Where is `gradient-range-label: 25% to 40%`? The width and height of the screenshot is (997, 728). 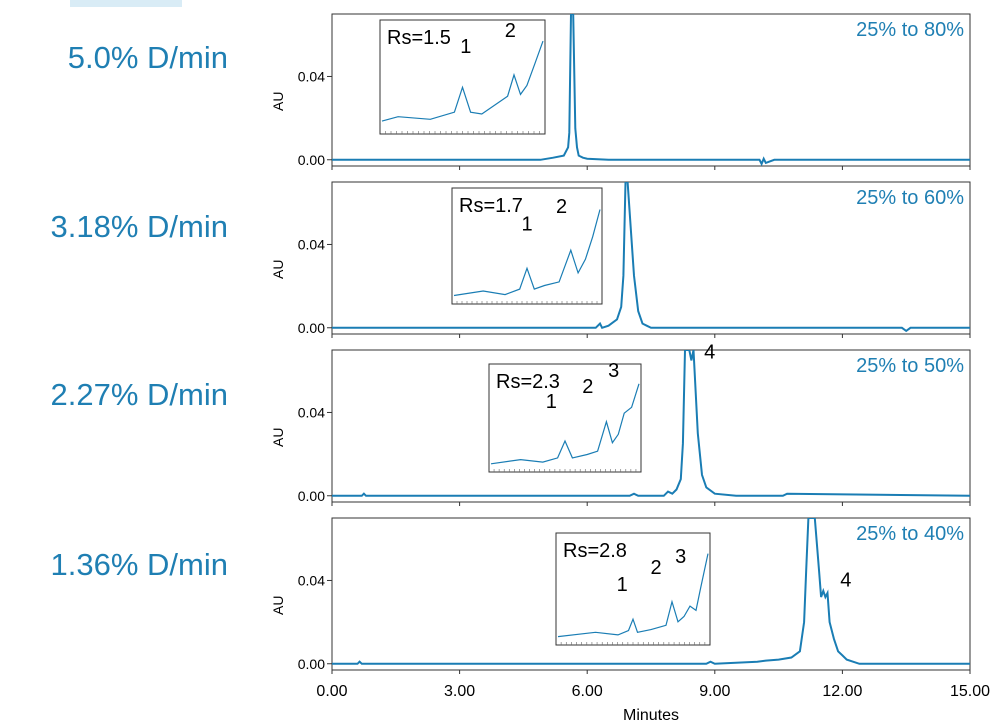 gradient-range-label: 25% to 40% is located at coordinates (910, 534).